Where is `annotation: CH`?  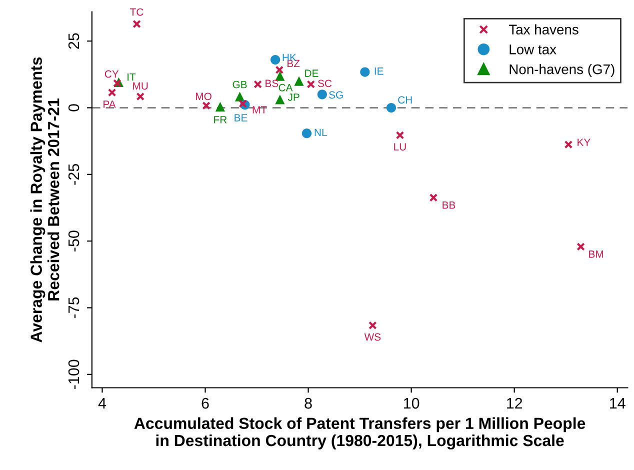 annotation: CH is located at coordinates (405, 100).